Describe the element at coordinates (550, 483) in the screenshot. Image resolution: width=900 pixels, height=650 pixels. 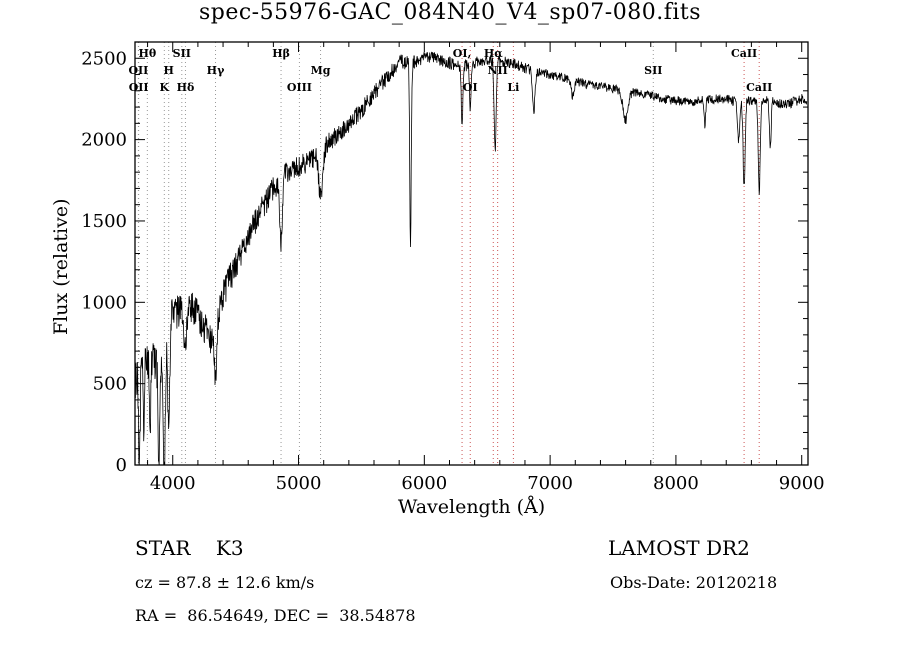
I see `x-tick-label: 7000` at that location.